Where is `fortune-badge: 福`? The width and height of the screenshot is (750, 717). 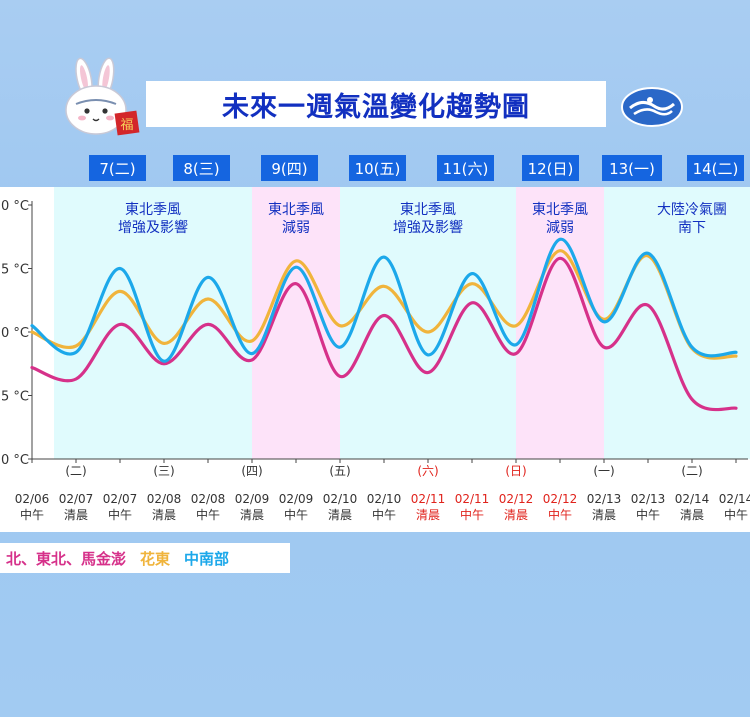 fortune-badge: 福 is located at coordinates (127, 123).